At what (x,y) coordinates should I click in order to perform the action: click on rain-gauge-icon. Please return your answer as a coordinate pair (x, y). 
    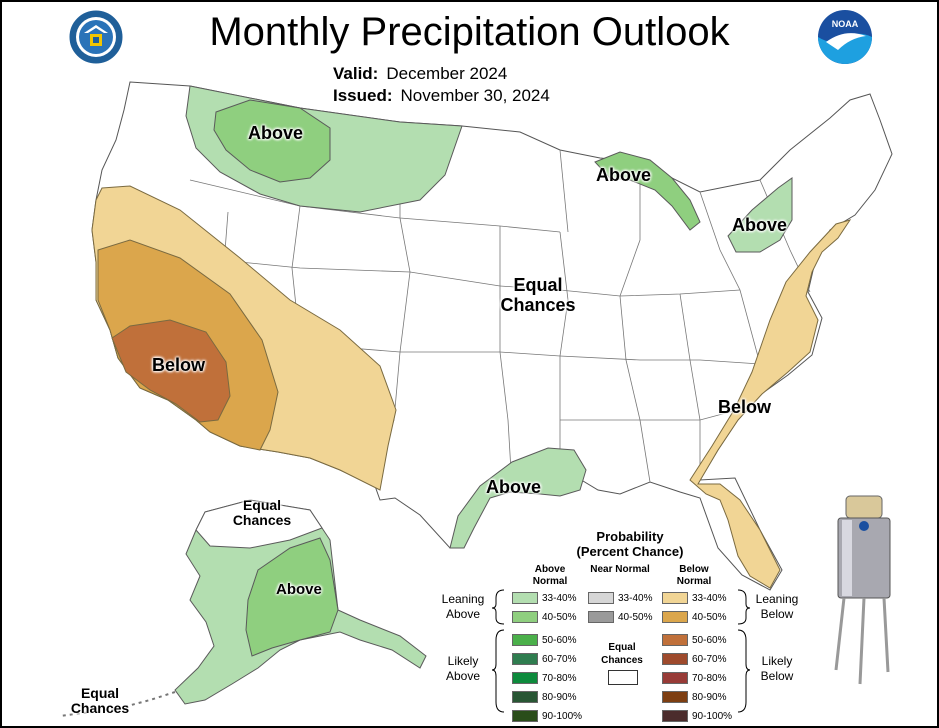
    Looking at the image, I should click on (862, 590).